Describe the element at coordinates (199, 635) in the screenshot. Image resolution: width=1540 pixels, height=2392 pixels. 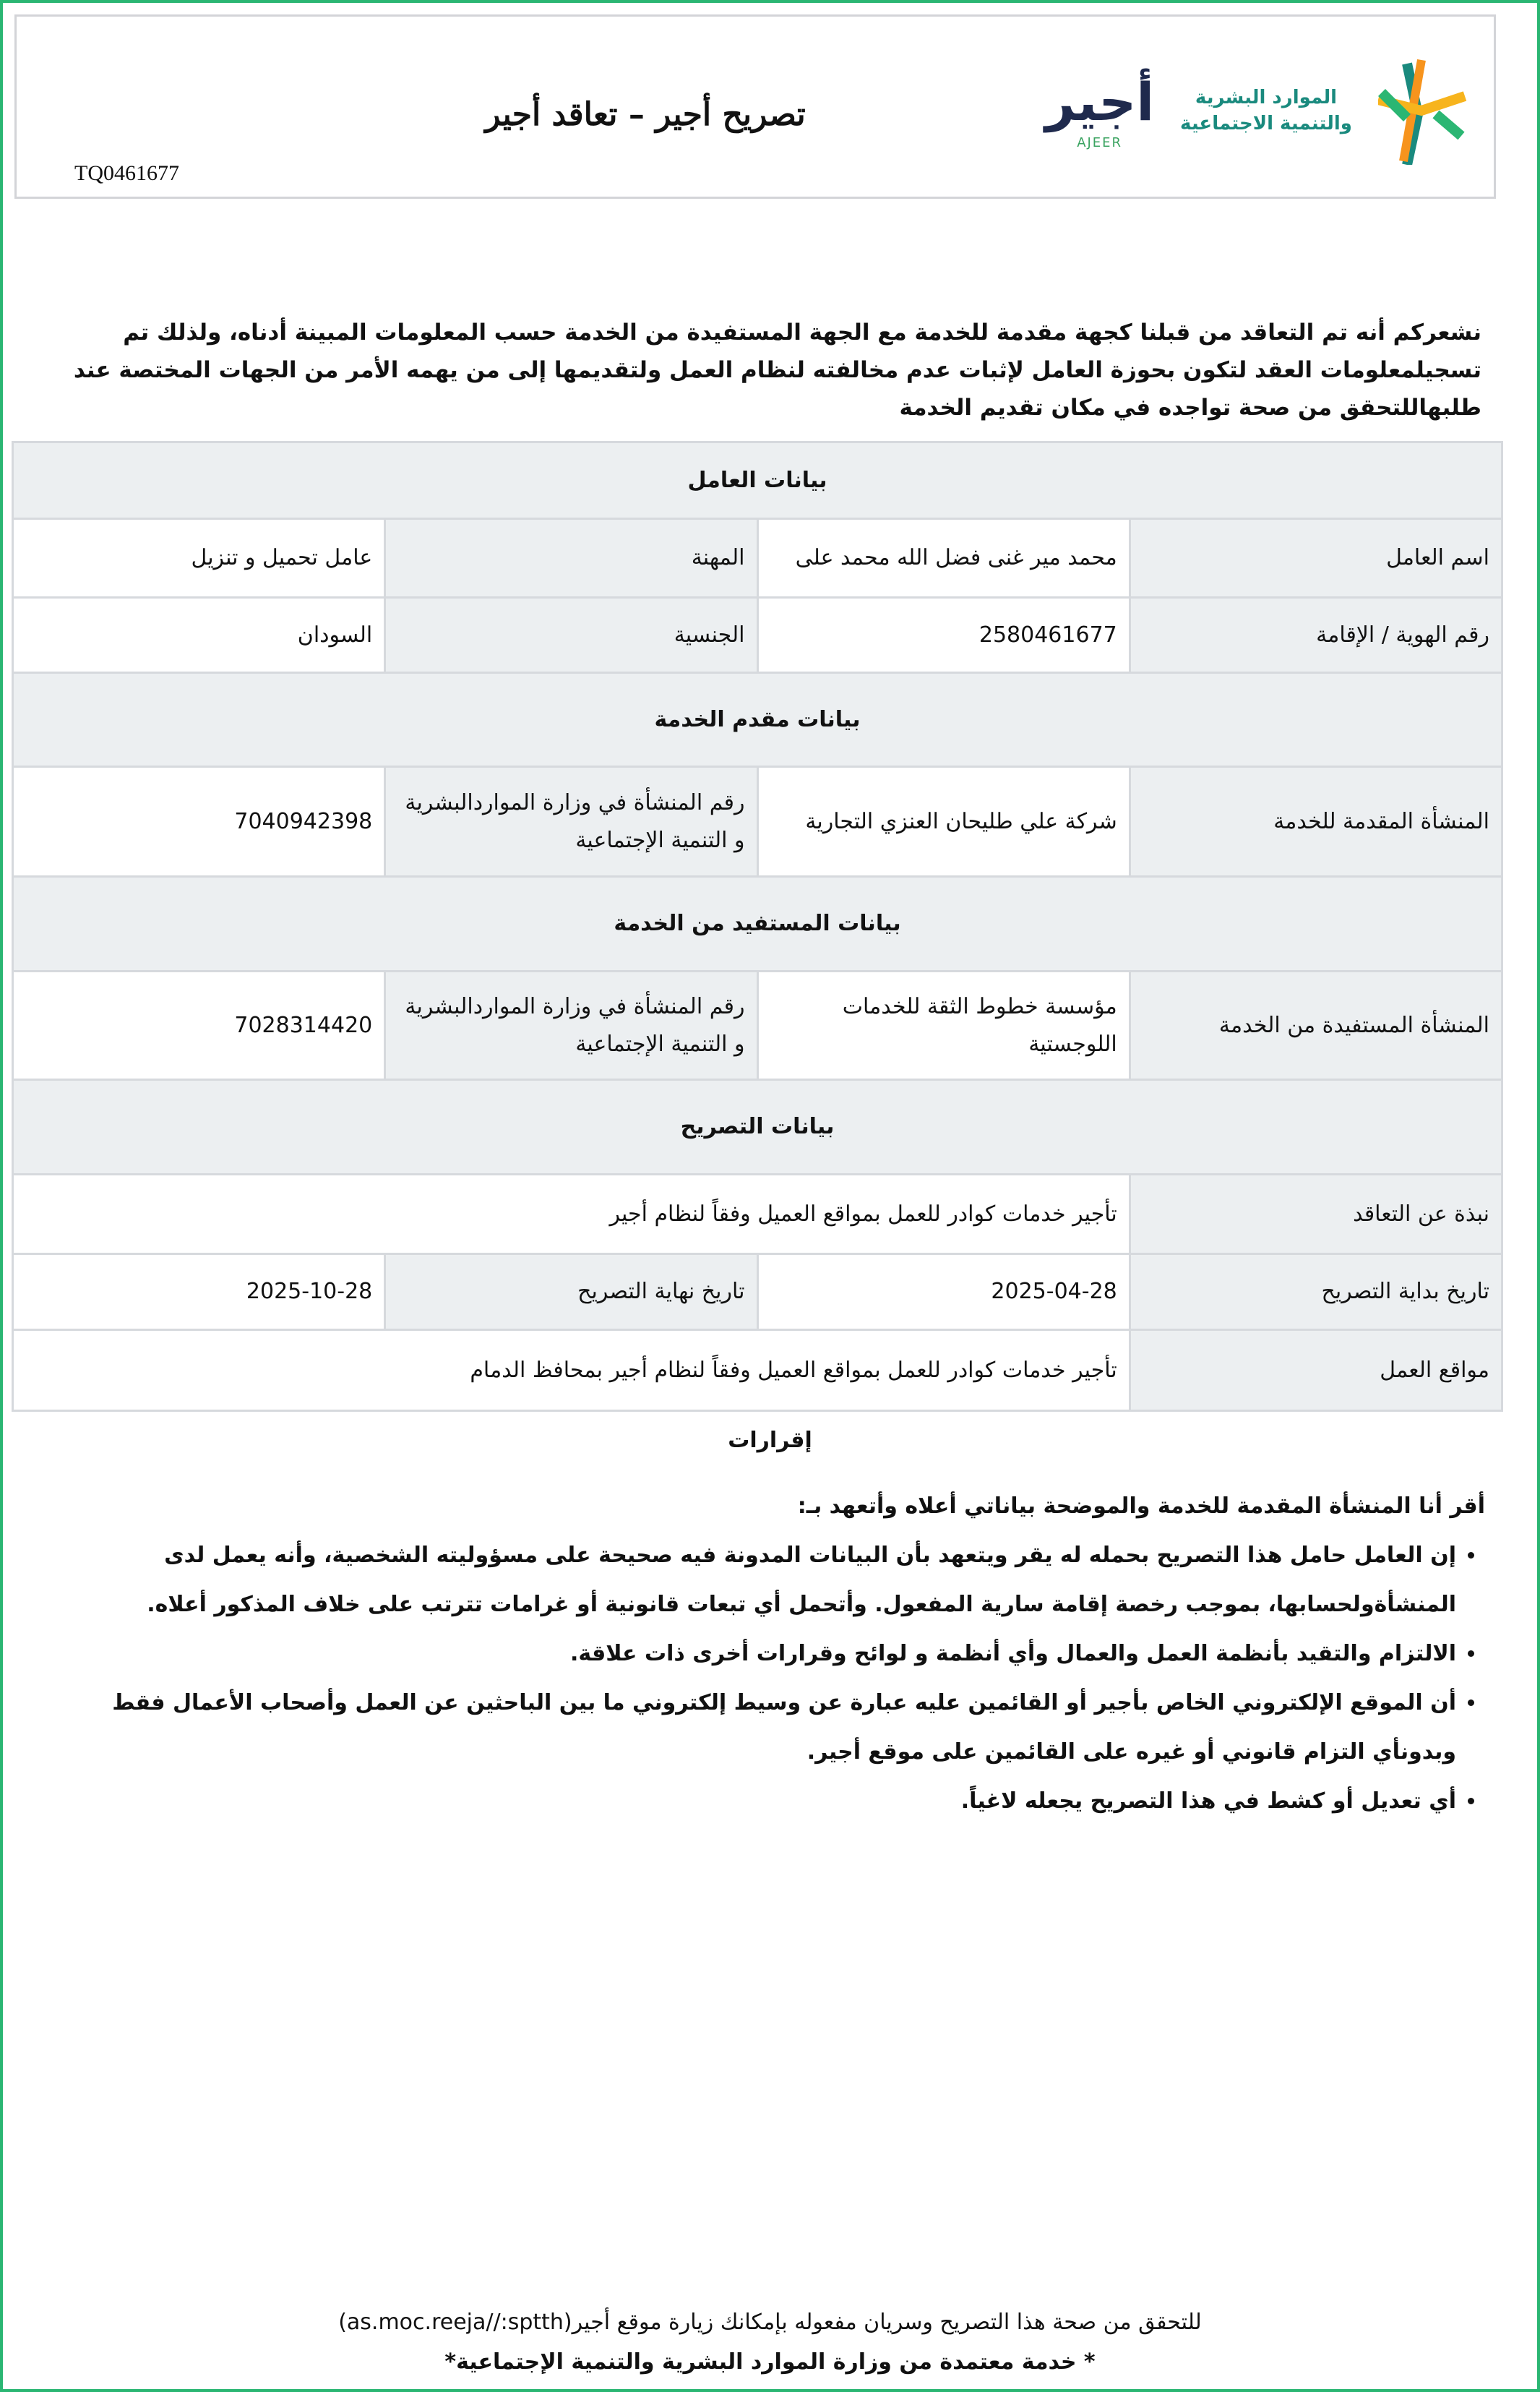
I see `nationality-value: السودان` at that location.